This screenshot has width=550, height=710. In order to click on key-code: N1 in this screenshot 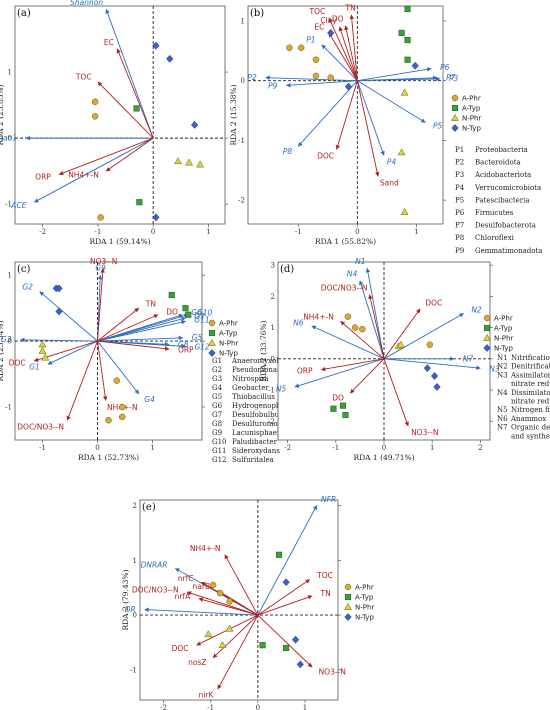, I will do `click(502, 358)`.